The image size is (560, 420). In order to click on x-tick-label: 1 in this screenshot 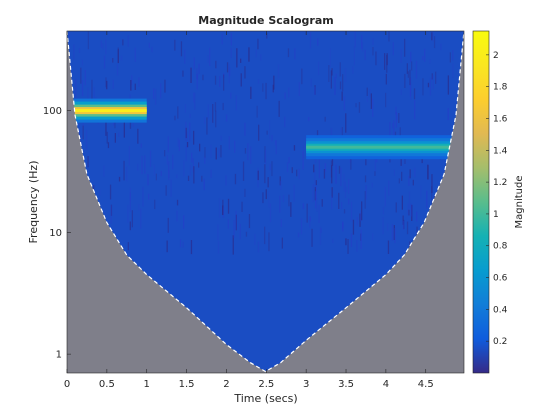, I will do `click(147, 384)`.